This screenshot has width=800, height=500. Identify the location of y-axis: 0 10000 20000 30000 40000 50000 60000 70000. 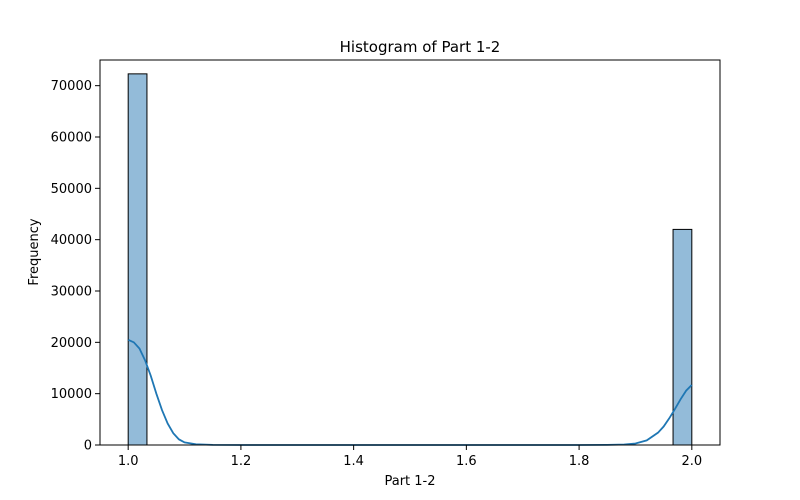
(75, 266).